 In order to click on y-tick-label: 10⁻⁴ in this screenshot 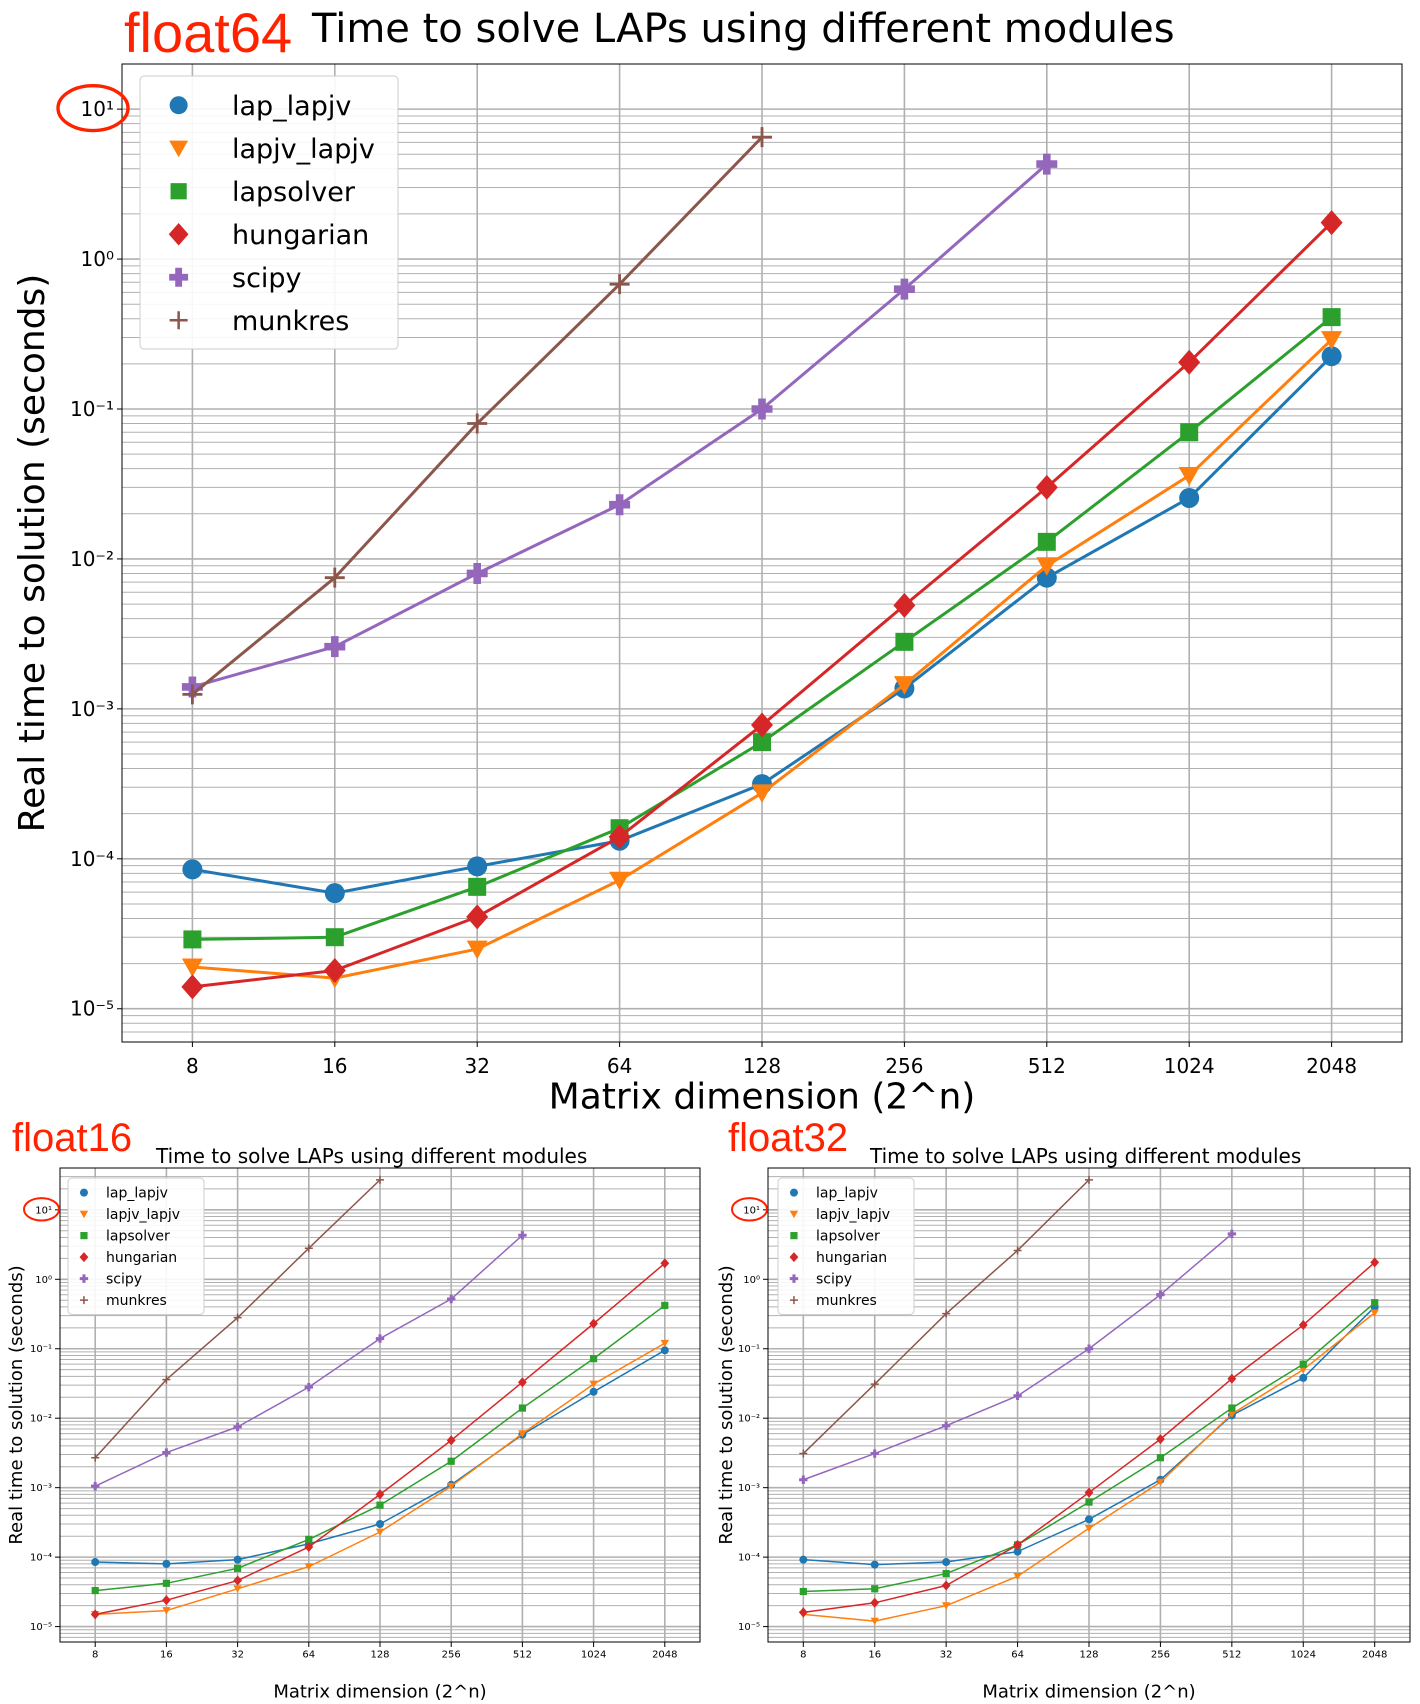, I will do `click(41, 1558)`.